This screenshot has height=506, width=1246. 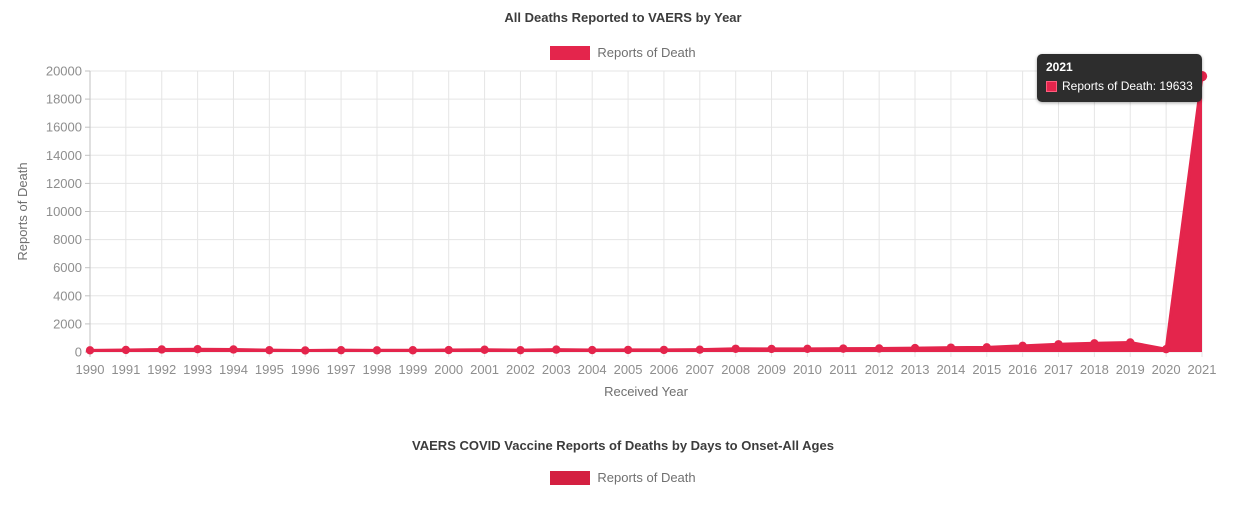 What do you see at coordinates (556, 369) in the screenshot?
I see `x-tick-label: 2003` at bounding box center [556, 369].